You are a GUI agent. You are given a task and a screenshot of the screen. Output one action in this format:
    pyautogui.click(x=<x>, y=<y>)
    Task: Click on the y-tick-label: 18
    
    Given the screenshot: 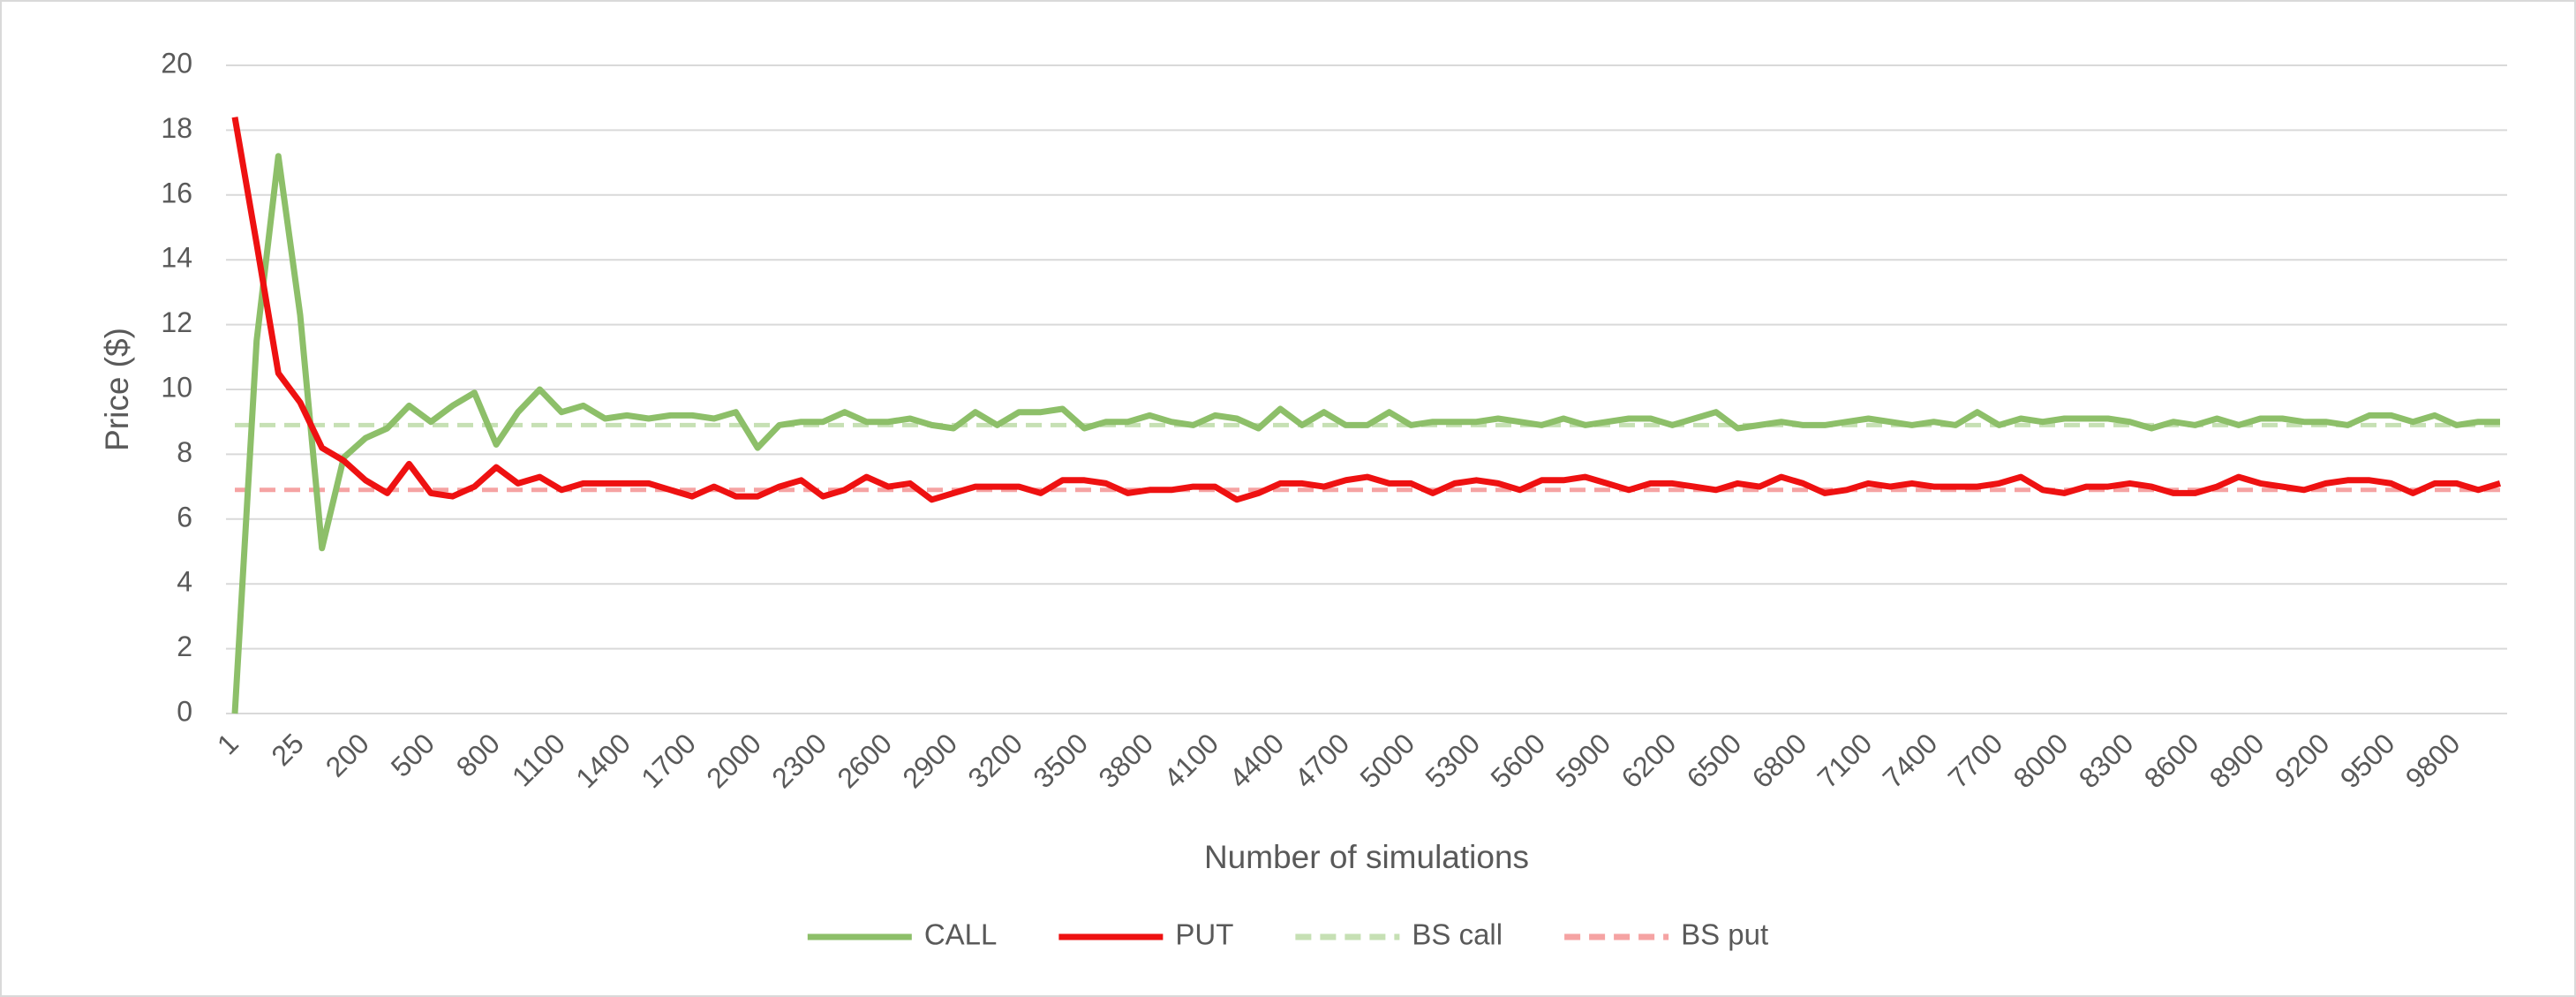 What is the action you would take?
    pyautogui.click(x=177, y=128)
    